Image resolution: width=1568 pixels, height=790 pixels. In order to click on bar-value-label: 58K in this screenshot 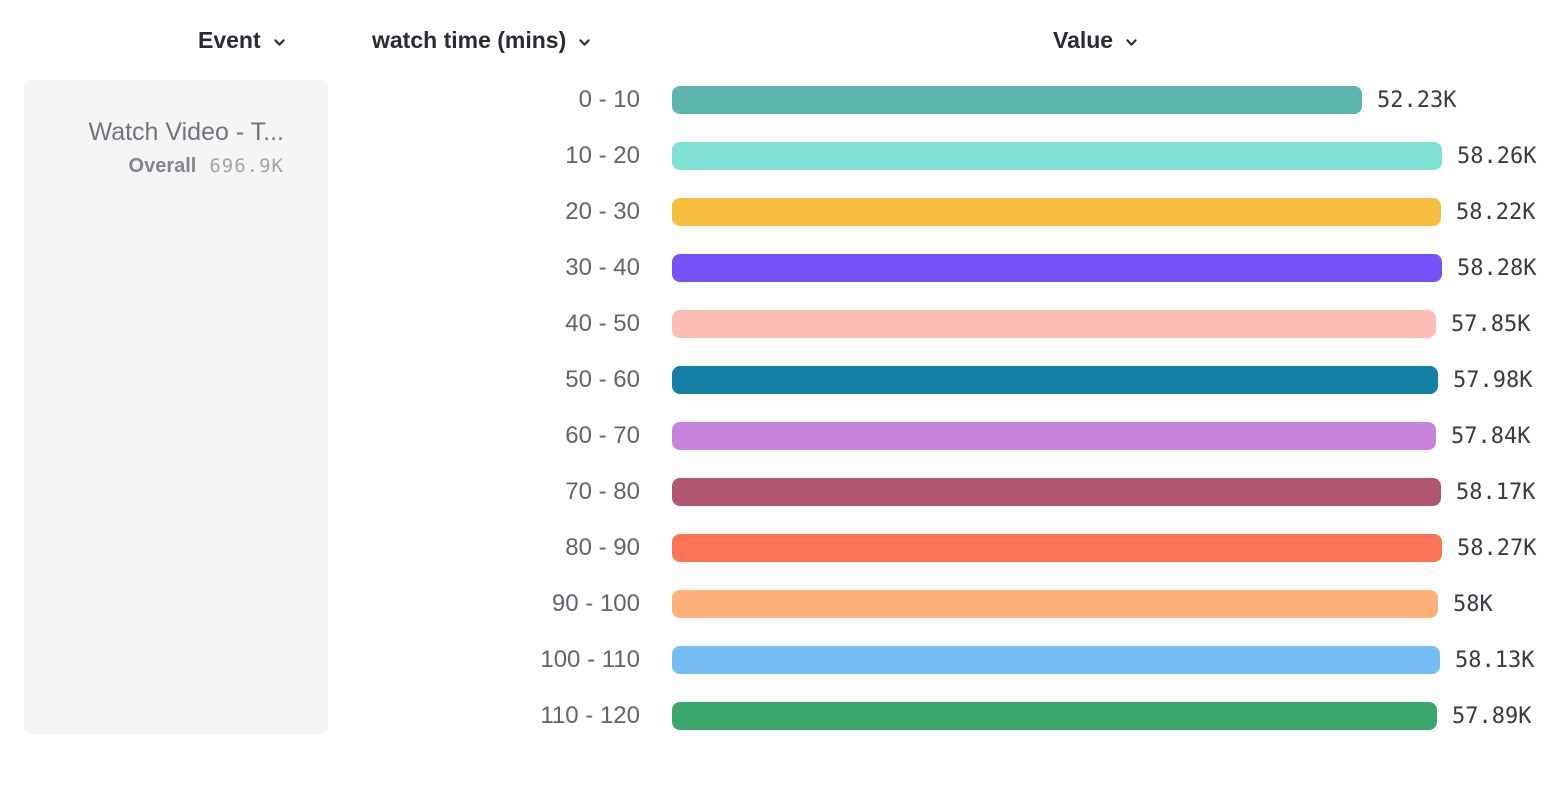, I will do `click(1473, 604)`.